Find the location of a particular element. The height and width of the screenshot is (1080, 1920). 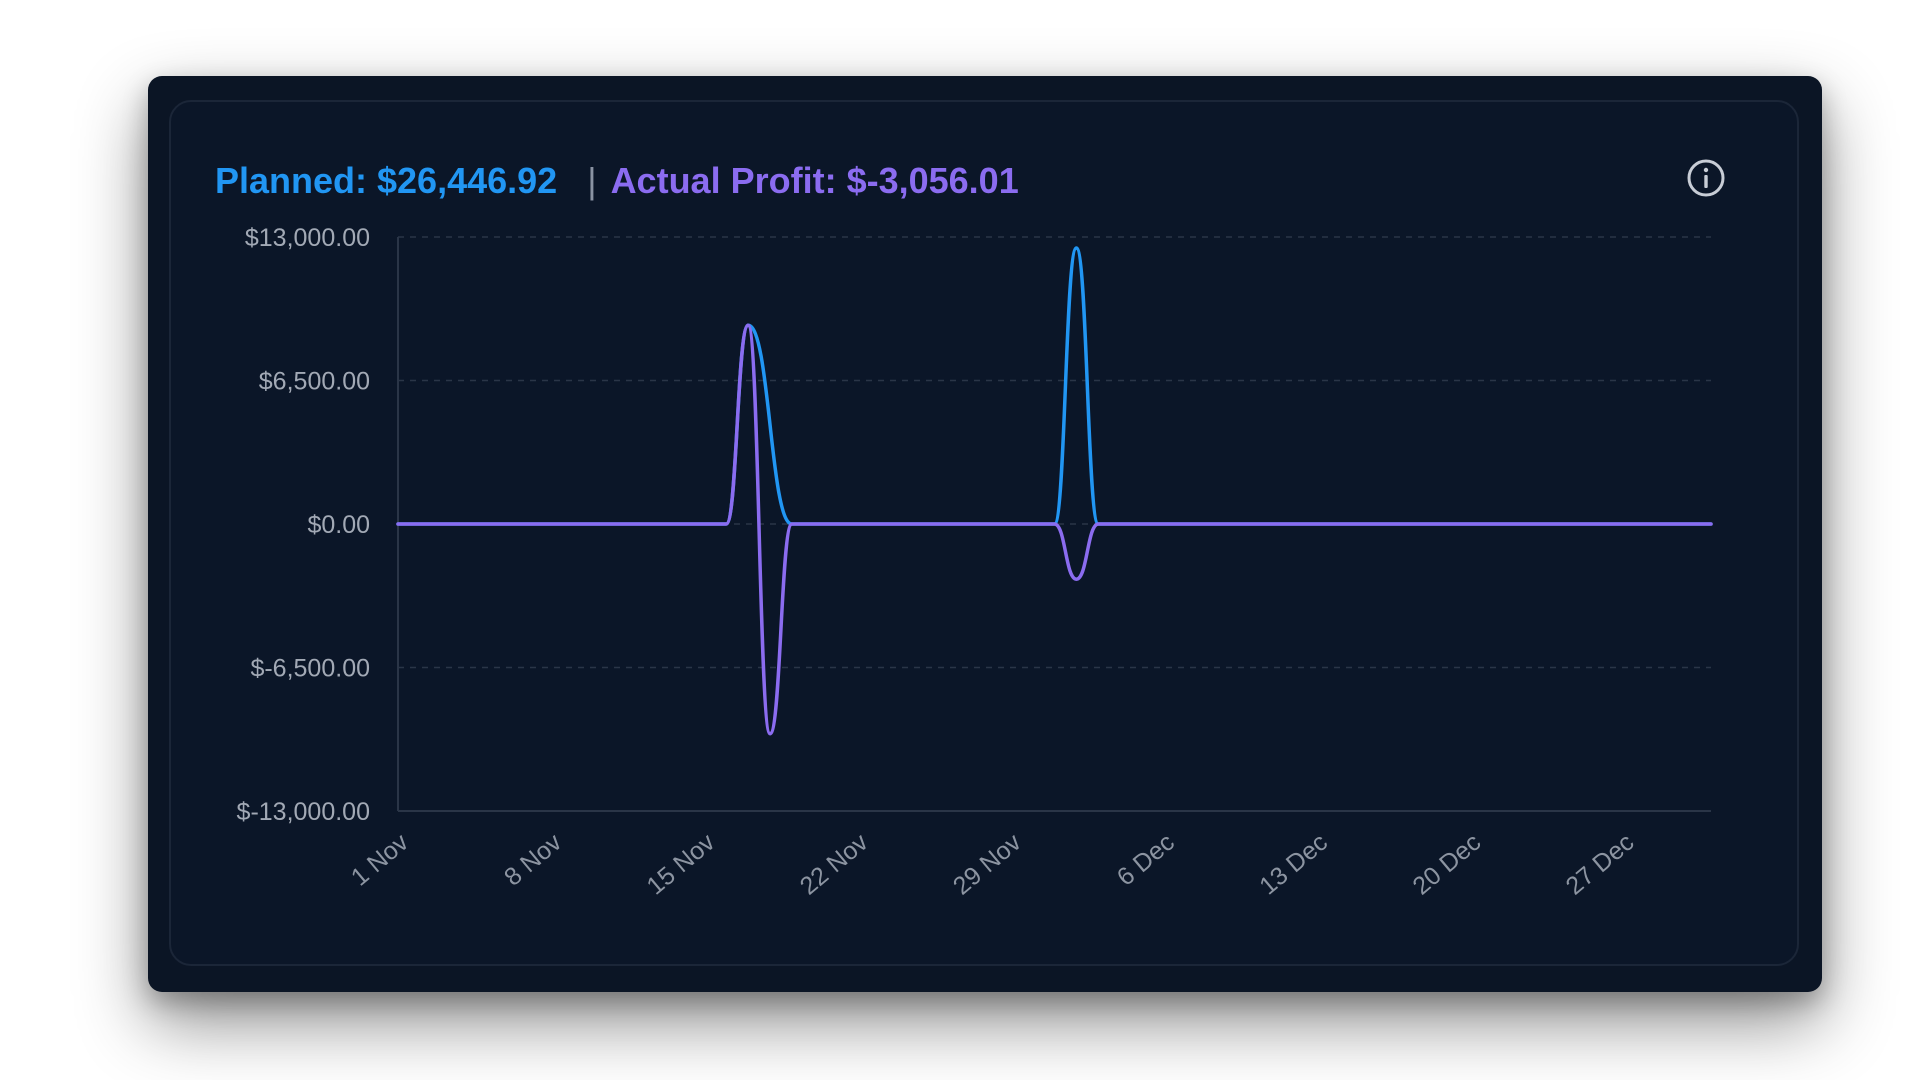

y-tick-label: $13,000.00 is located at coordinates (307, 238).